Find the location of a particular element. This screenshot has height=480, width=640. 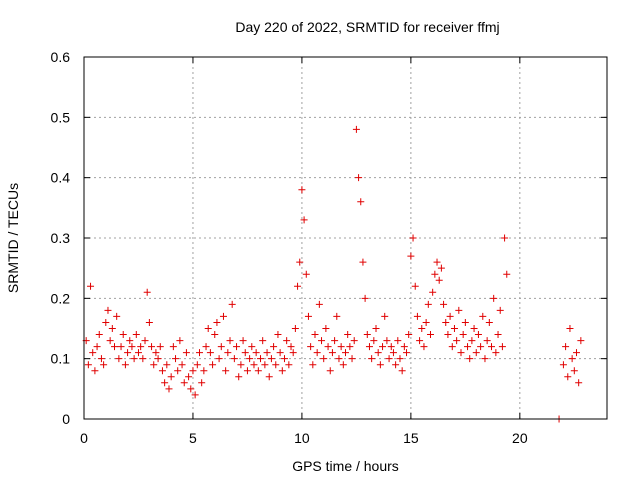

x-tick-label: 10 is located at coordinates (302, 438).